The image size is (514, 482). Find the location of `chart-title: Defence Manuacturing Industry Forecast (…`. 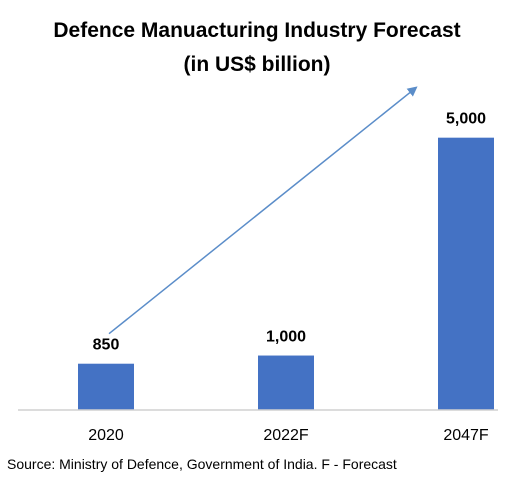

chart-title: Defence Manuacturing Industry Forecast (… is located at coordinates (257, 48).